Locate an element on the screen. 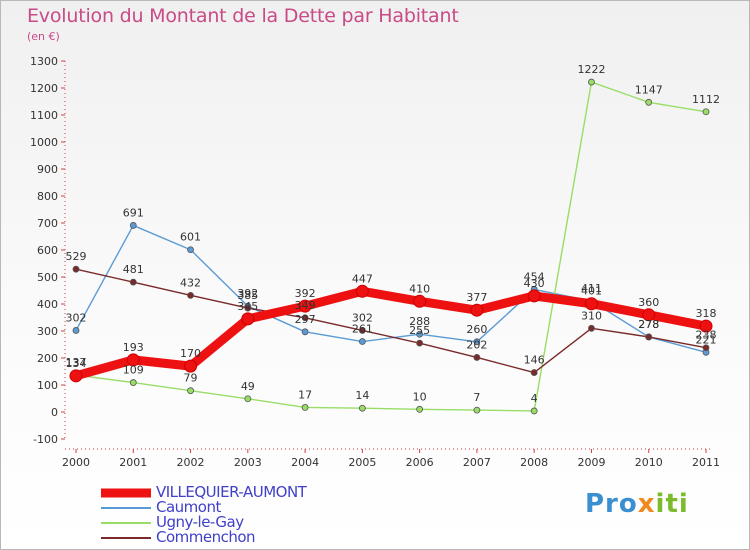 The height and width of the screenshot is (550, 750). data-label: 454 is located at coordinates (534, 276).